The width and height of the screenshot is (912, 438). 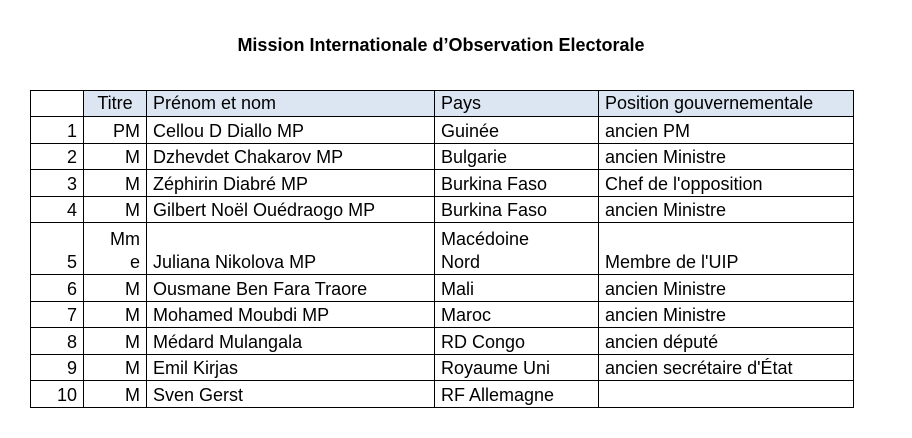 What do you see at coordinates (726, 183) in the screenshot?
I see `cell-position: Chef de l'opposition` at bounding box center [726, 183].